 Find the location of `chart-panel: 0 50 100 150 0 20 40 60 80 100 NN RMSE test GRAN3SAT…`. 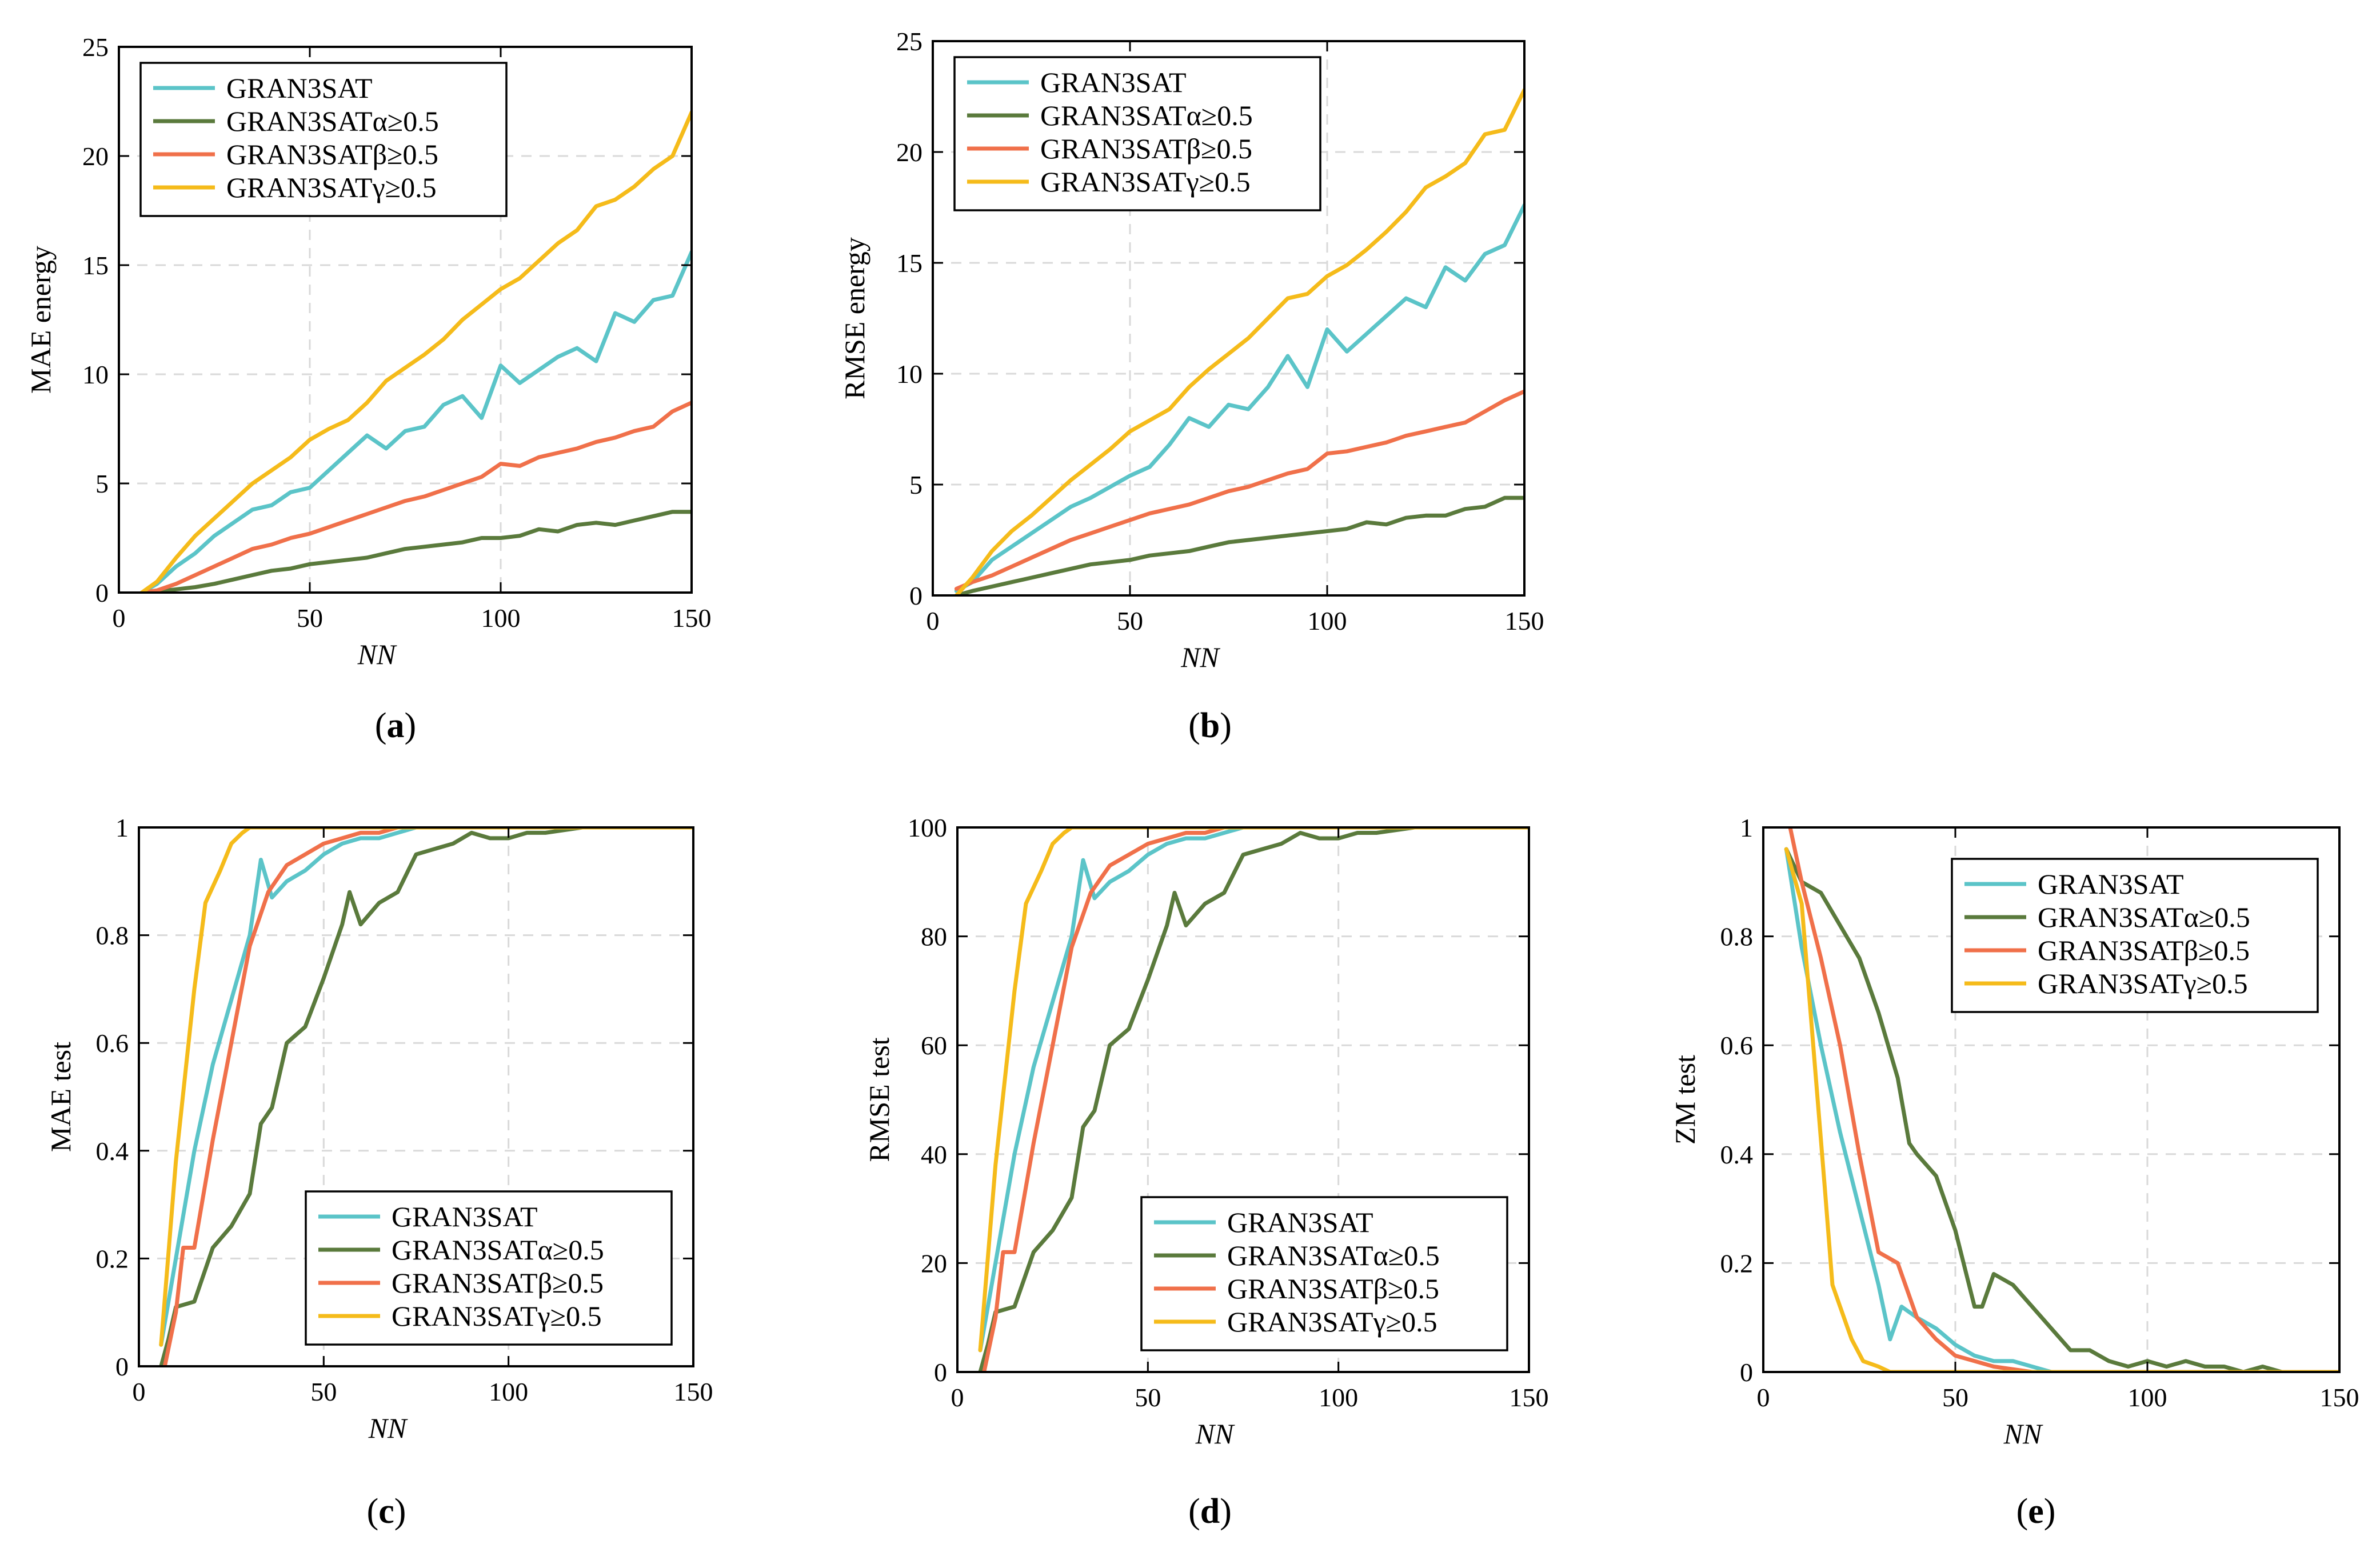

chart-panel: 0 50 100 150 0 20 40 60 80 100 NN RMSE test GRAN3SAT… is located at coordinates (1206, 1172).